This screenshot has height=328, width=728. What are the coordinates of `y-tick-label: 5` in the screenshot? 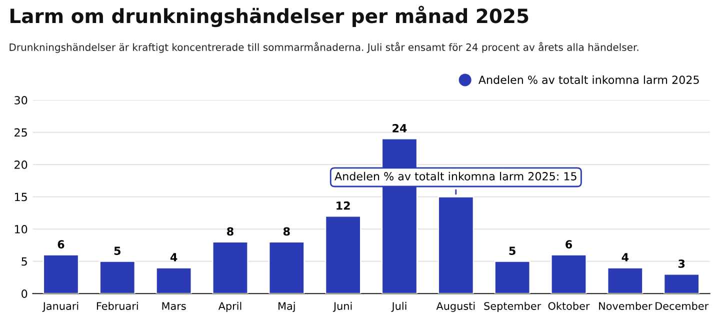 It's located at (24, 261).